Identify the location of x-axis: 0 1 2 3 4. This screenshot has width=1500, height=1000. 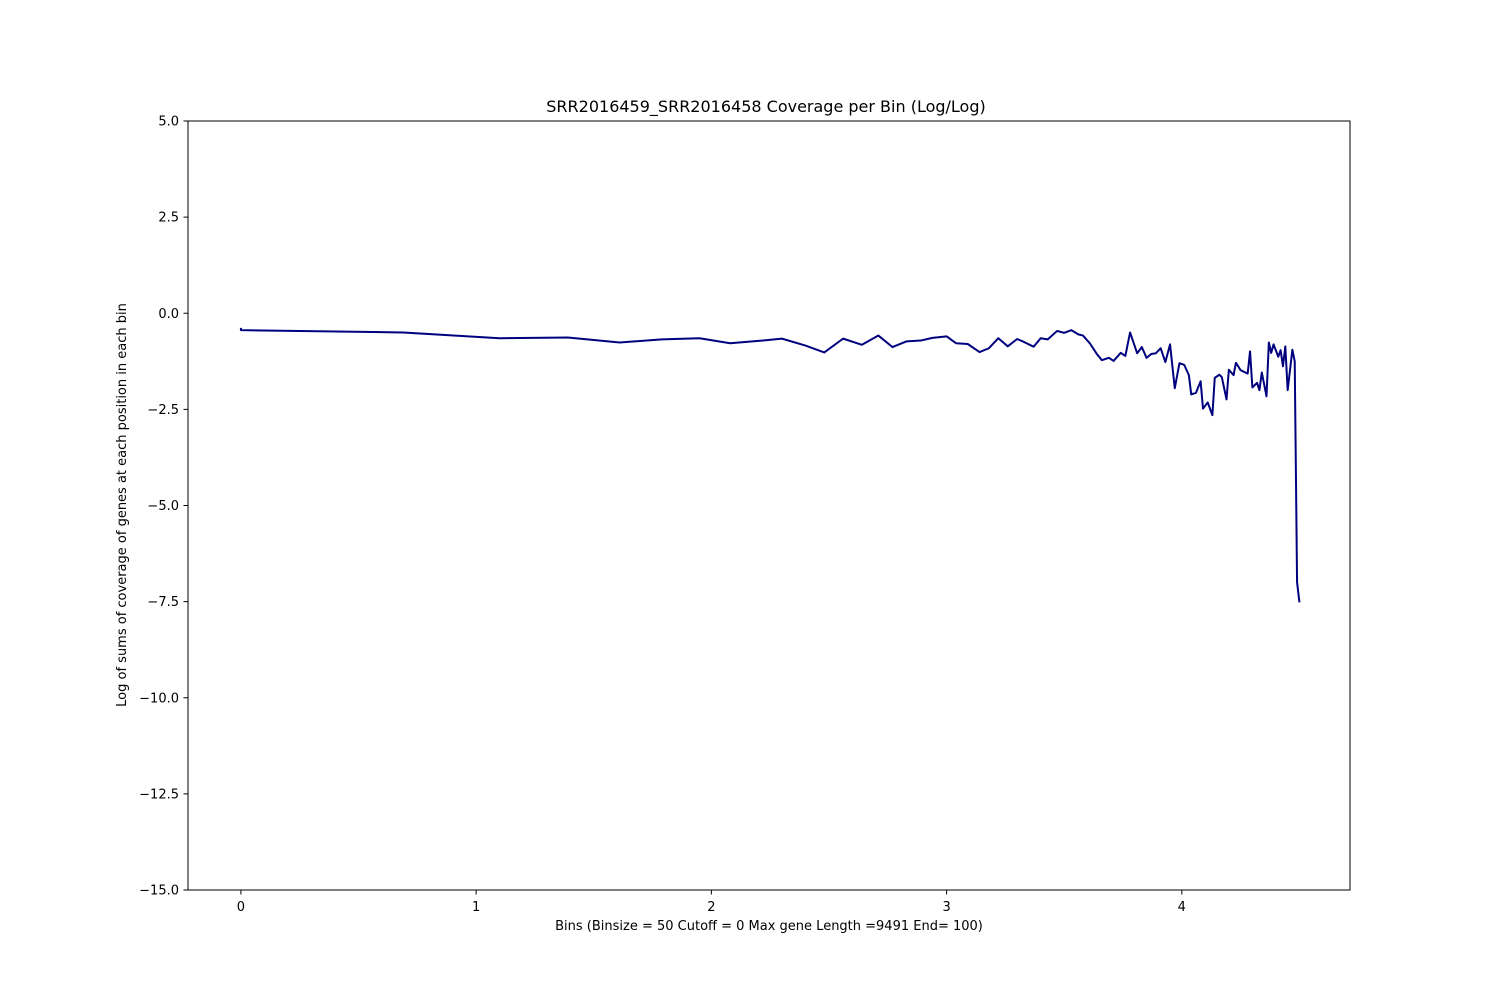
(711, 902).